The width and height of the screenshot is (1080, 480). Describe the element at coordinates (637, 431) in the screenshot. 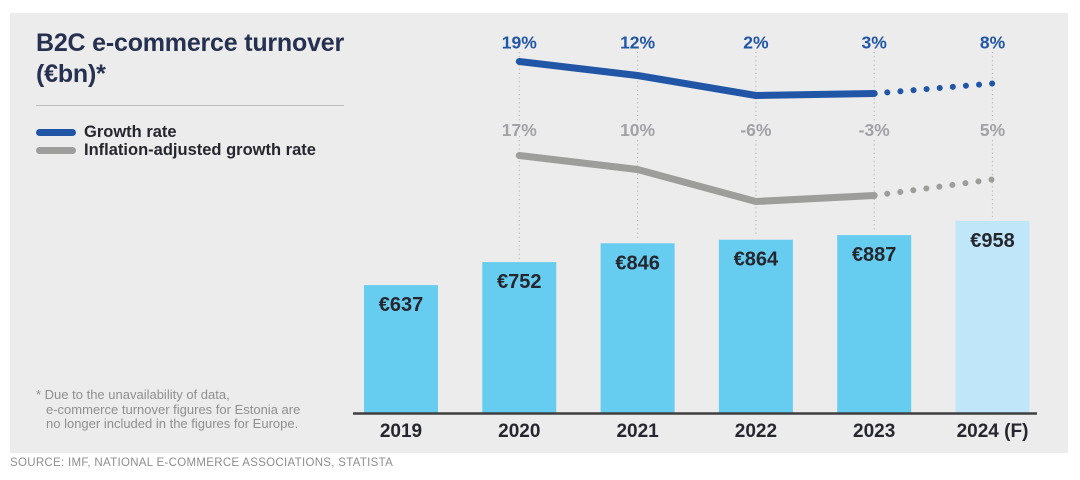

I see `svg-text: 2021` at that location.